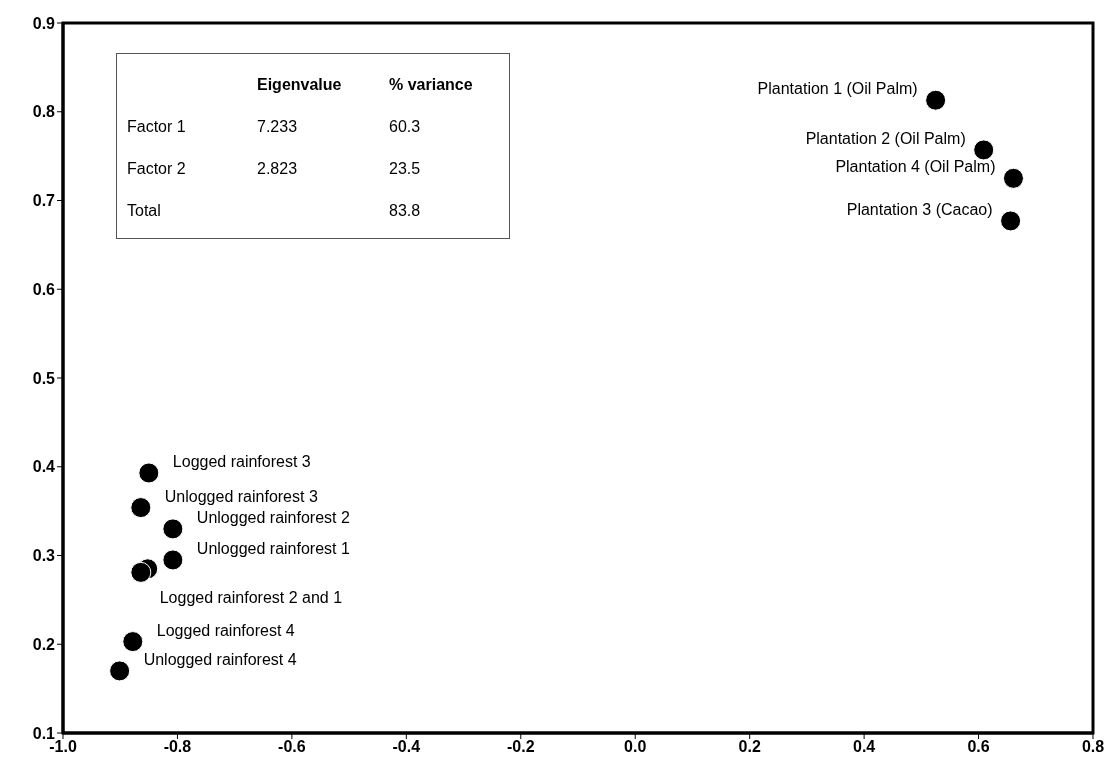  Describe the element at coordinates (220, 659) in the screenshot. I see `annotation: Unlogged rainforest 4` at that location.